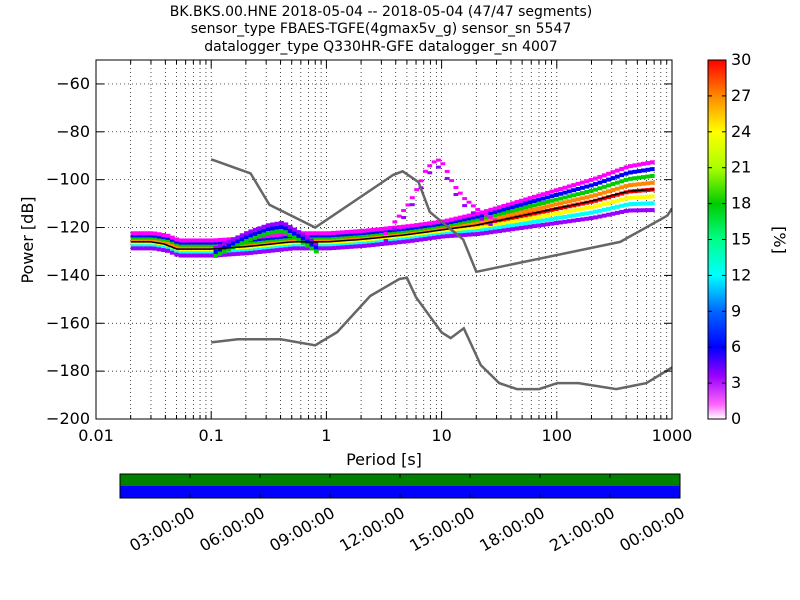 The image size is (800, 600). I want to click on timeline-tick-label: 12:00:00, so click(372, 529).